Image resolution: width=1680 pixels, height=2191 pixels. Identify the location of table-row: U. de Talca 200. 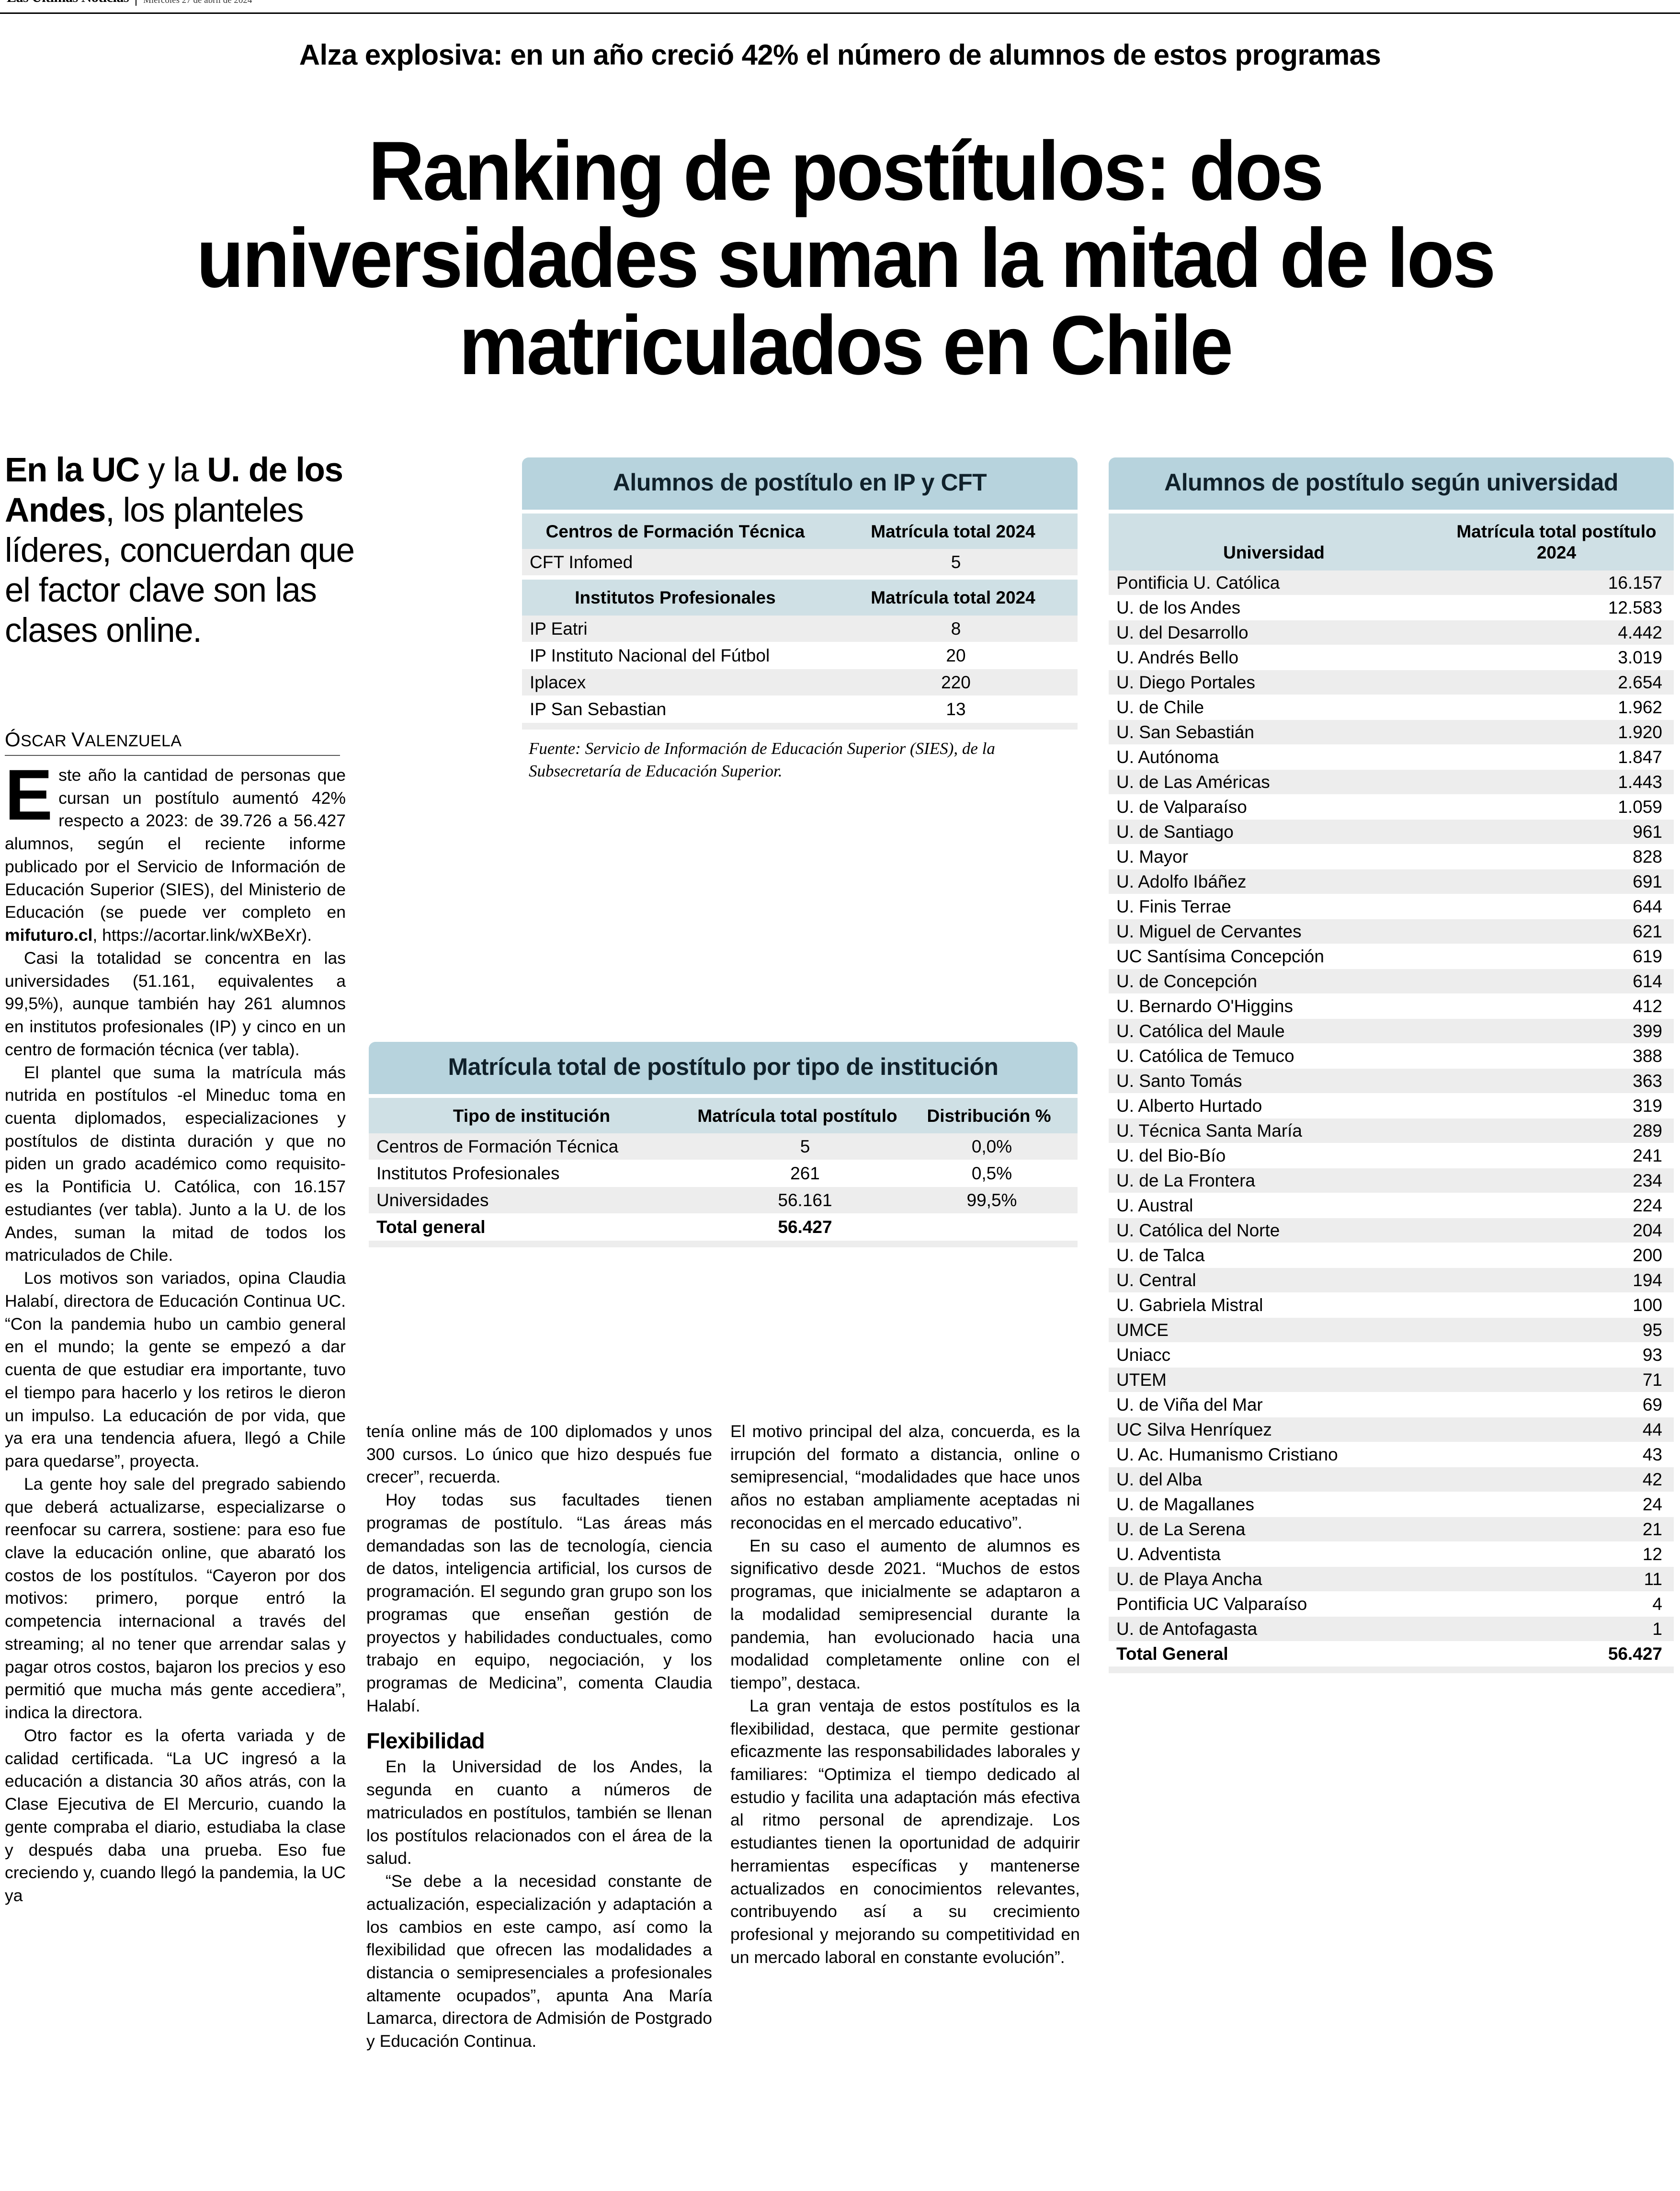
(1391, 1256).